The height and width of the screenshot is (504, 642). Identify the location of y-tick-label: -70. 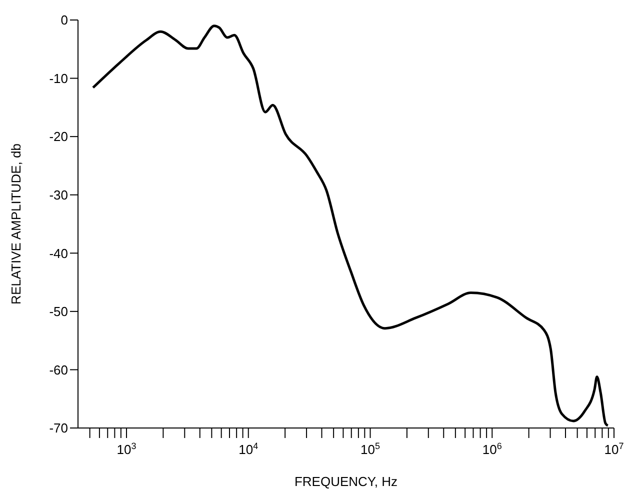
(58, 428).